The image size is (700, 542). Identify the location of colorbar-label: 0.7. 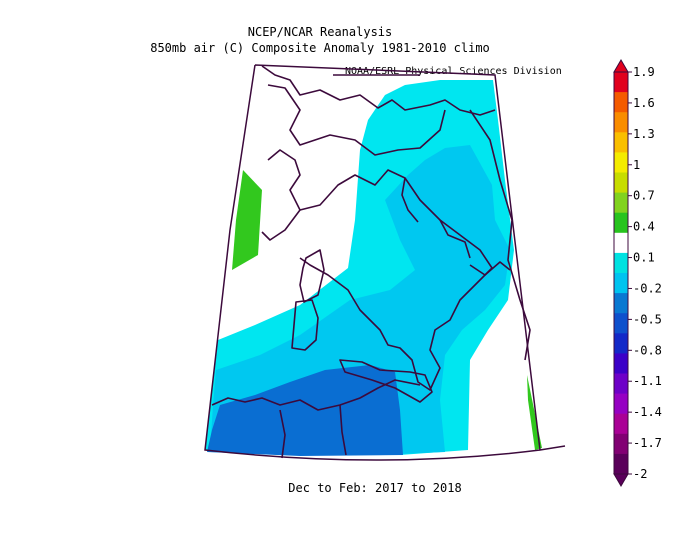
(644, 196).